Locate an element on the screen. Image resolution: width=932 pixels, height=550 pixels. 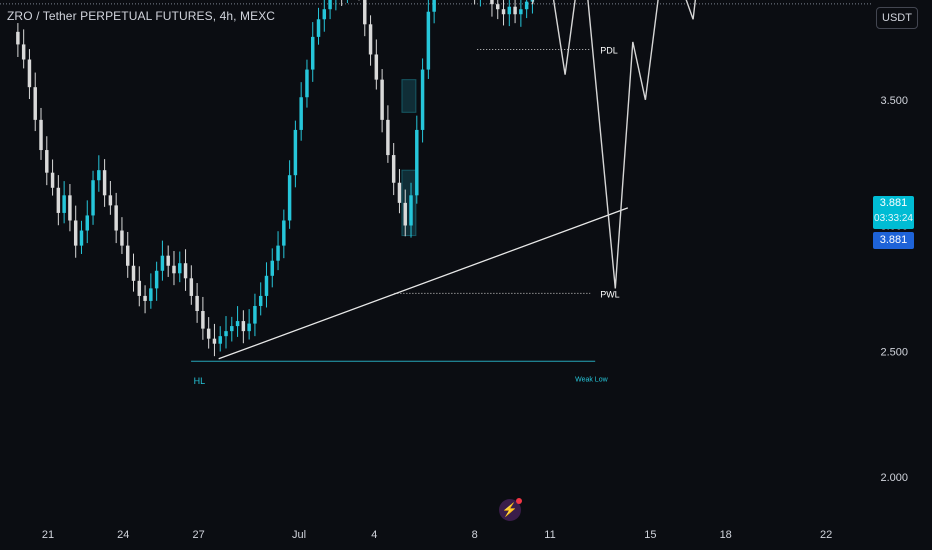
trendline is located at coordinates (423, 283).